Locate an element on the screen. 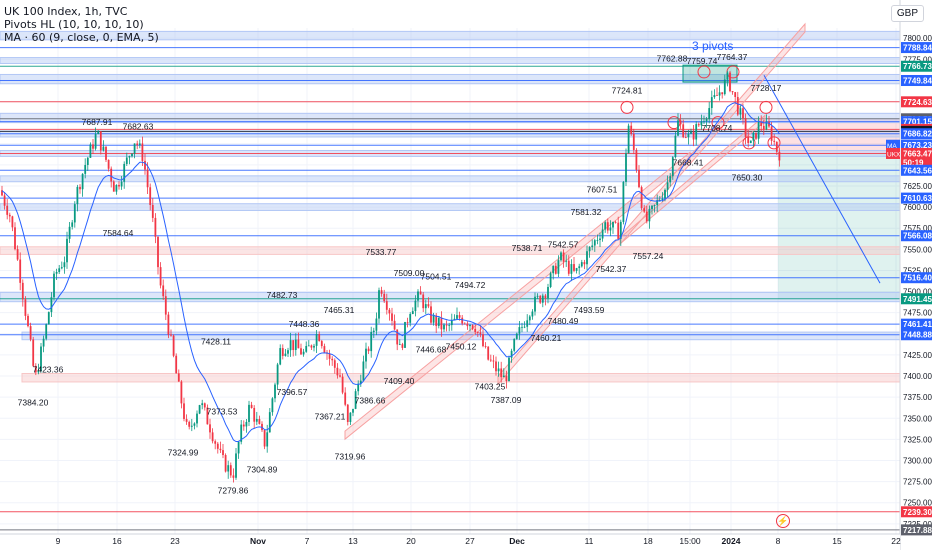  pivot-label: 7759.74 is located at coordinates (702, 61).